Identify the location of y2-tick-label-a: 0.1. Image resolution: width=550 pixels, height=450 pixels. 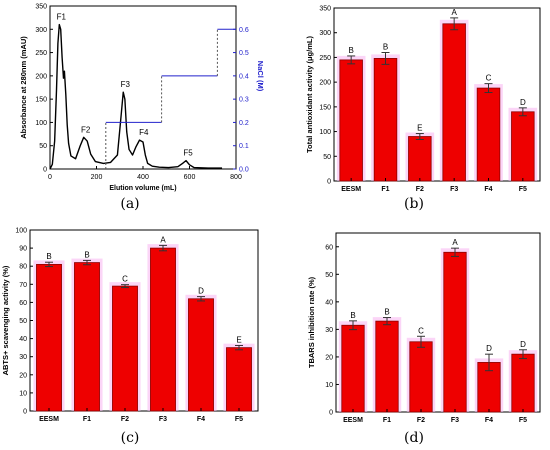
(244, 146).